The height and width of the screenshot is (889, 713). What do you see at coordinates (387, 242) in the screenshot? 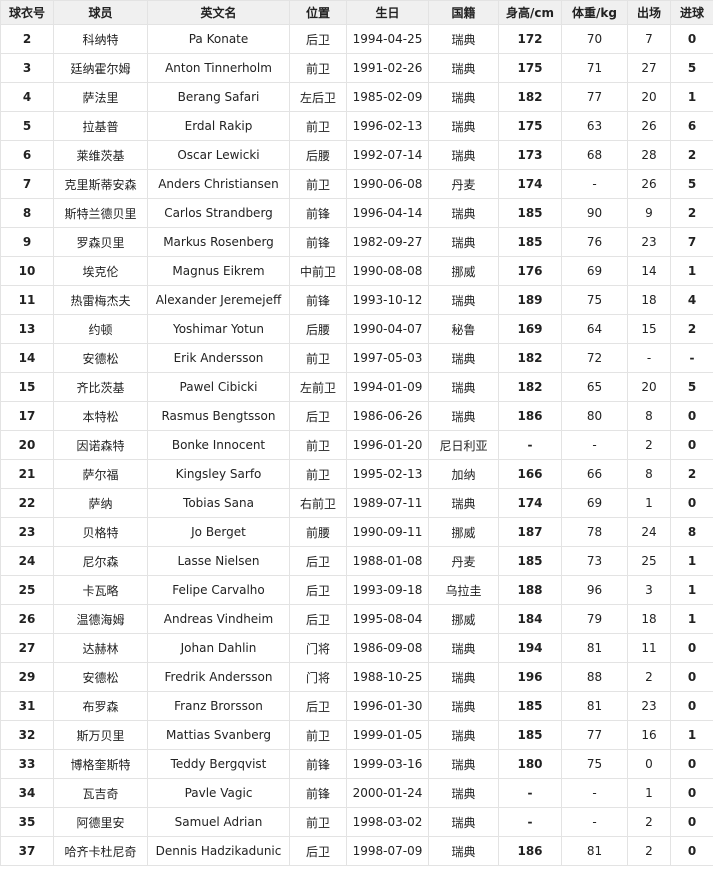
I see `table-cell: 1982-09-27` at bounding box center [387, 242].